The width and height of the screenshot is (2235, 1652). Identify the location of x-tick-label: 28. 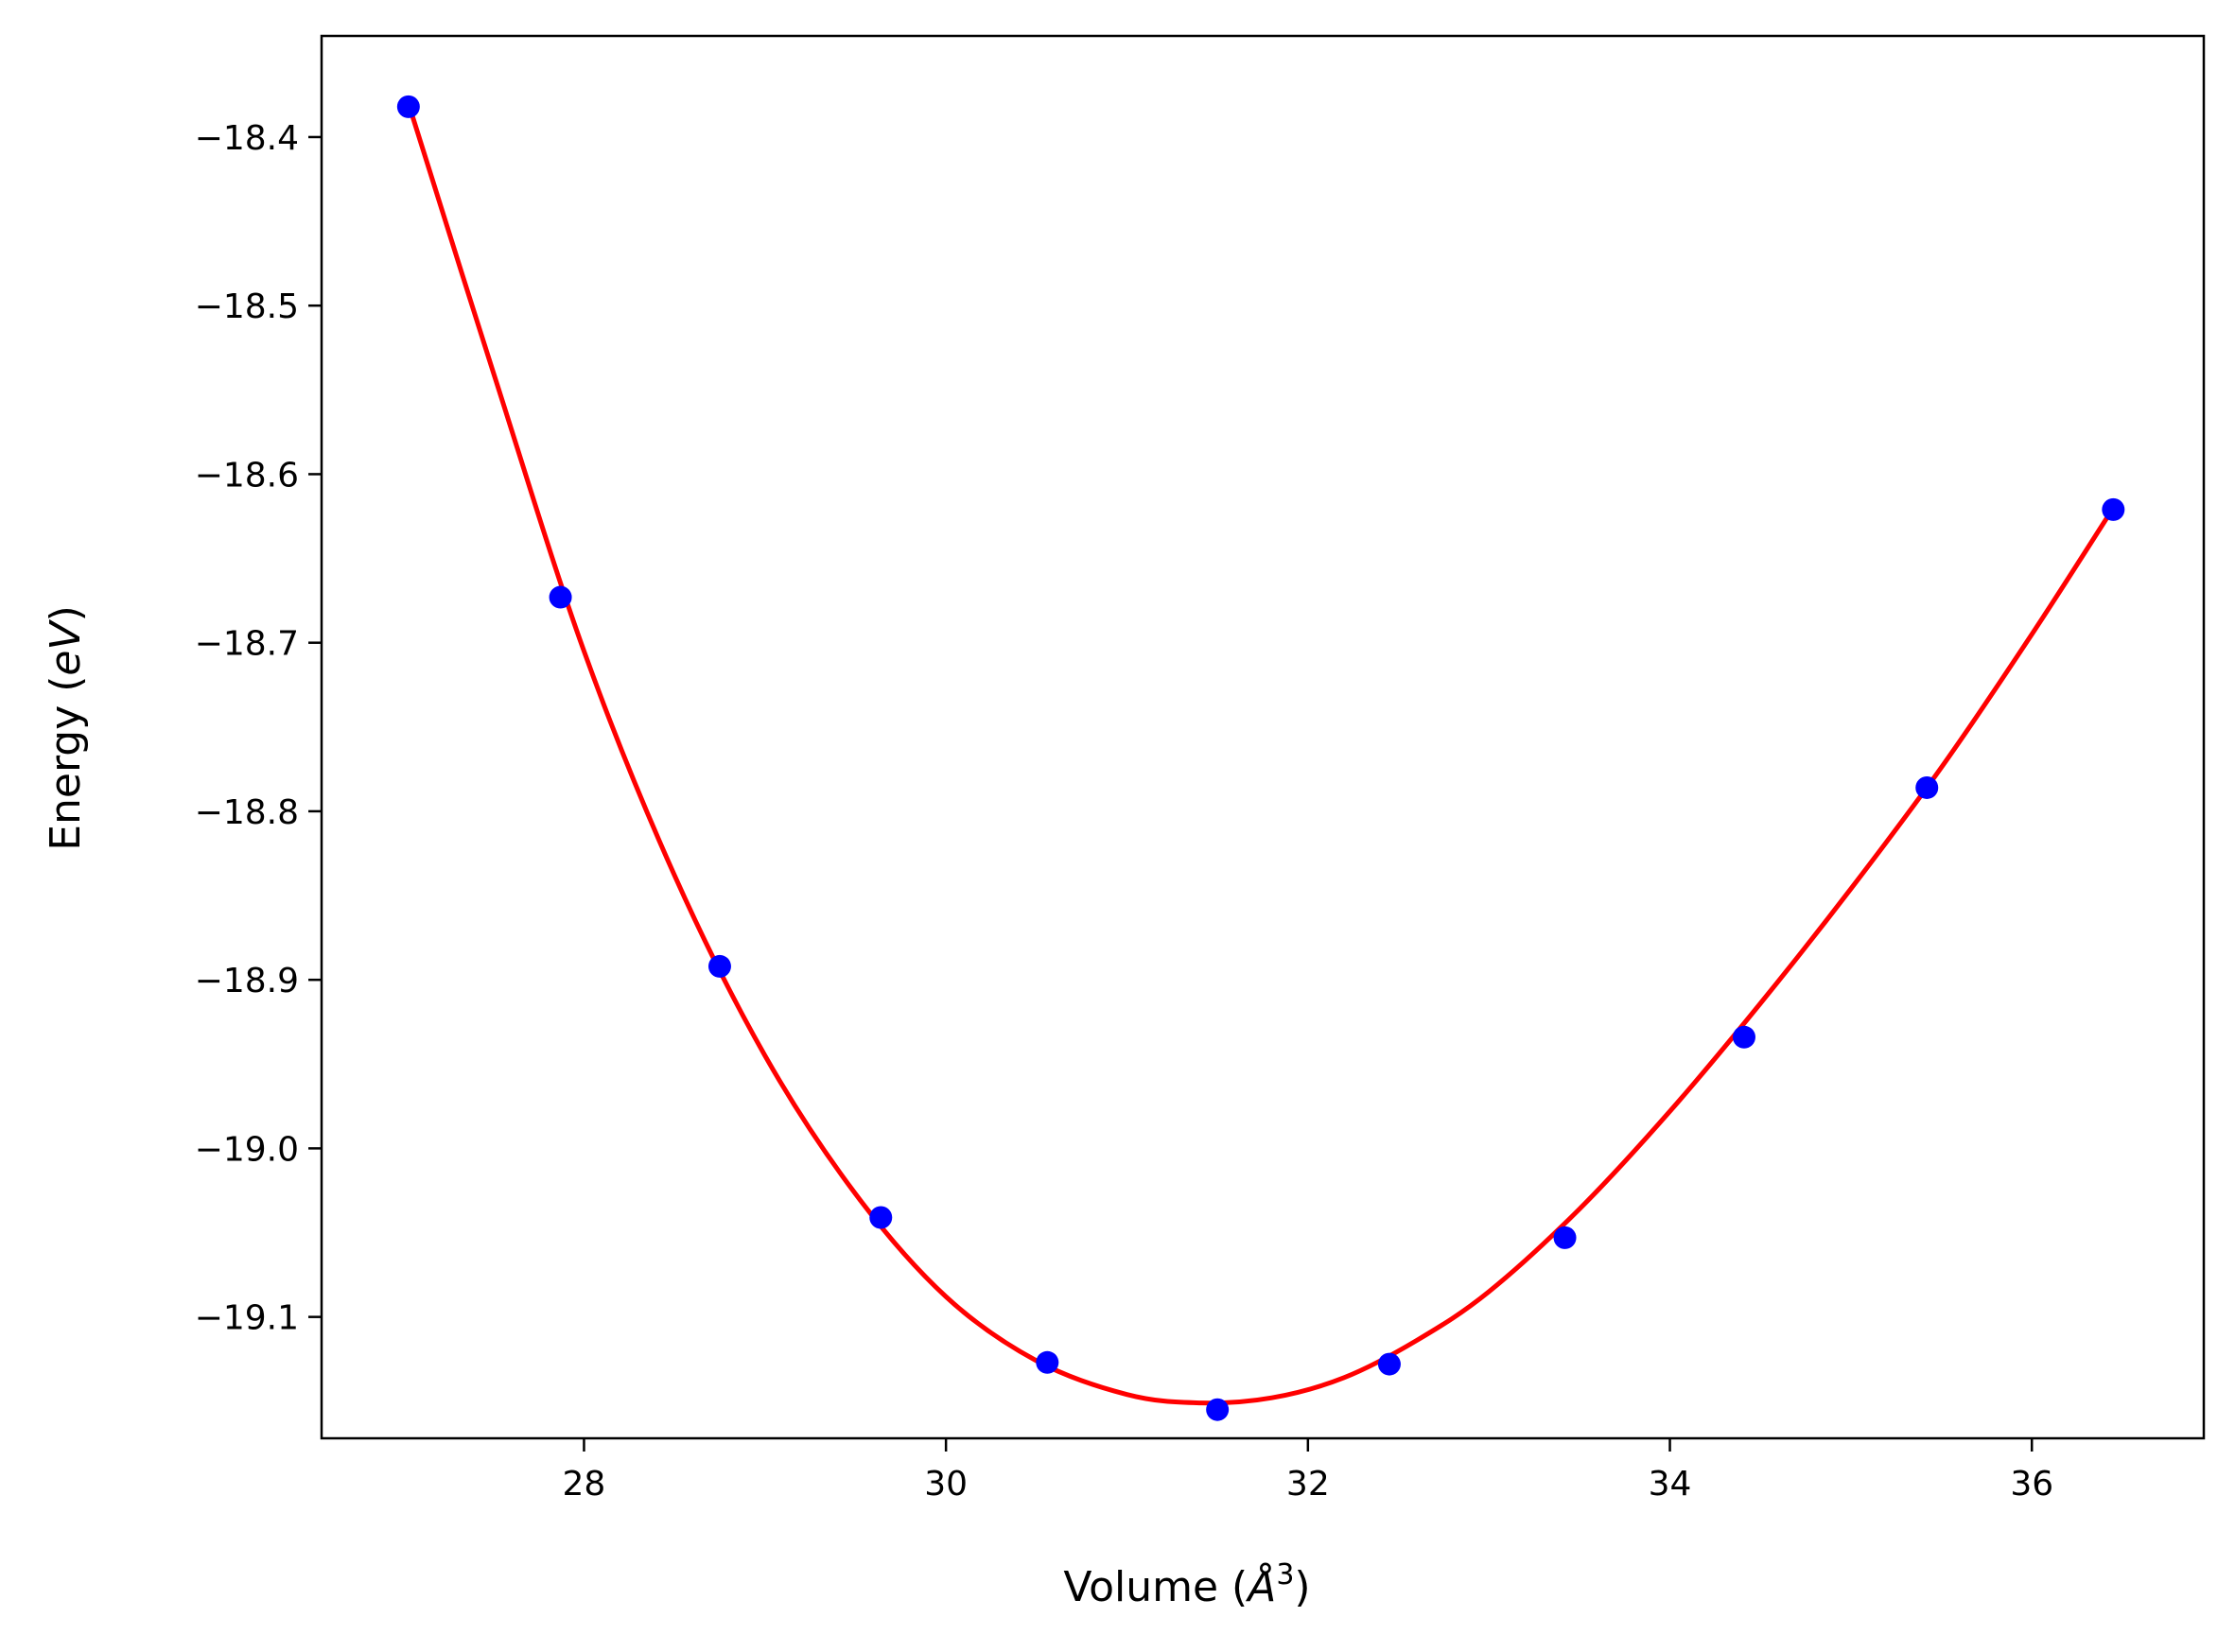
(584, 1485).